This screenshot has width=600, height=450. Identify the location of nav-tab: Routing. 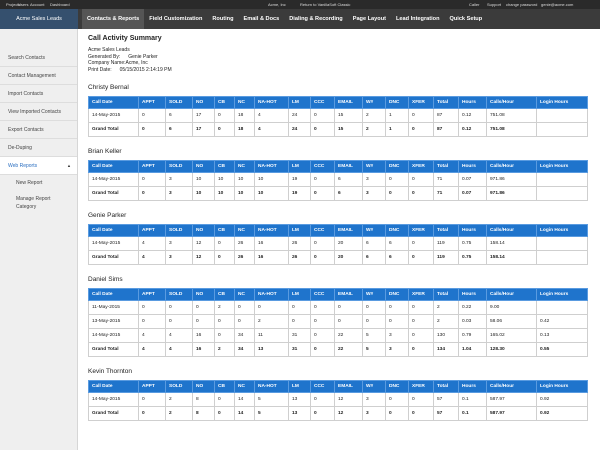
(223, 19).